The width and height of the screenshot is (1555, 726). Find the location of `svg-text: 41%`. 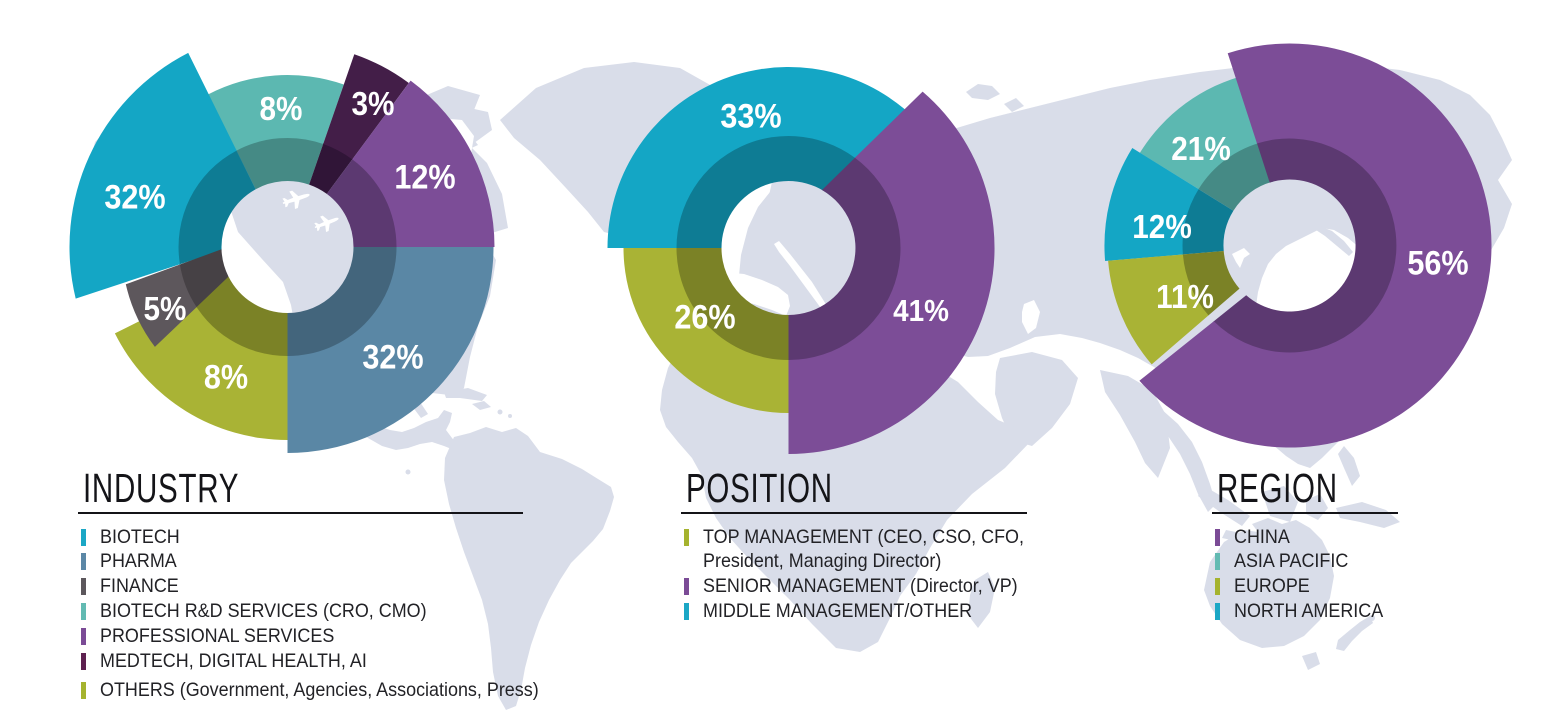

svg-text: 41% is located at coordinates (921, 311).